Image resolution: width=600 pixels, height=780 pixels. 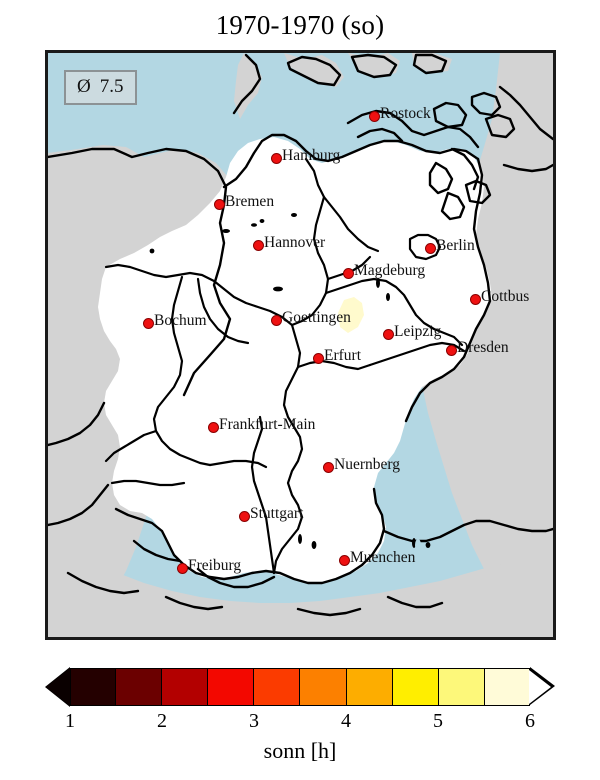 I want to click on city-label: Hannover, so click(x=295, y=242).